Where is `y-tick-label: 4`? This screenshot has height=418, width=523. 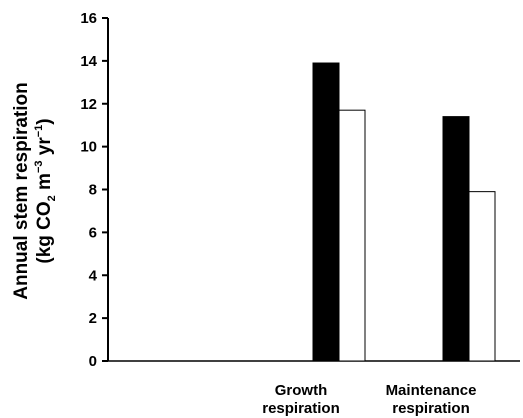 y-tick-label: 4 is located at coordinates (93, 275).